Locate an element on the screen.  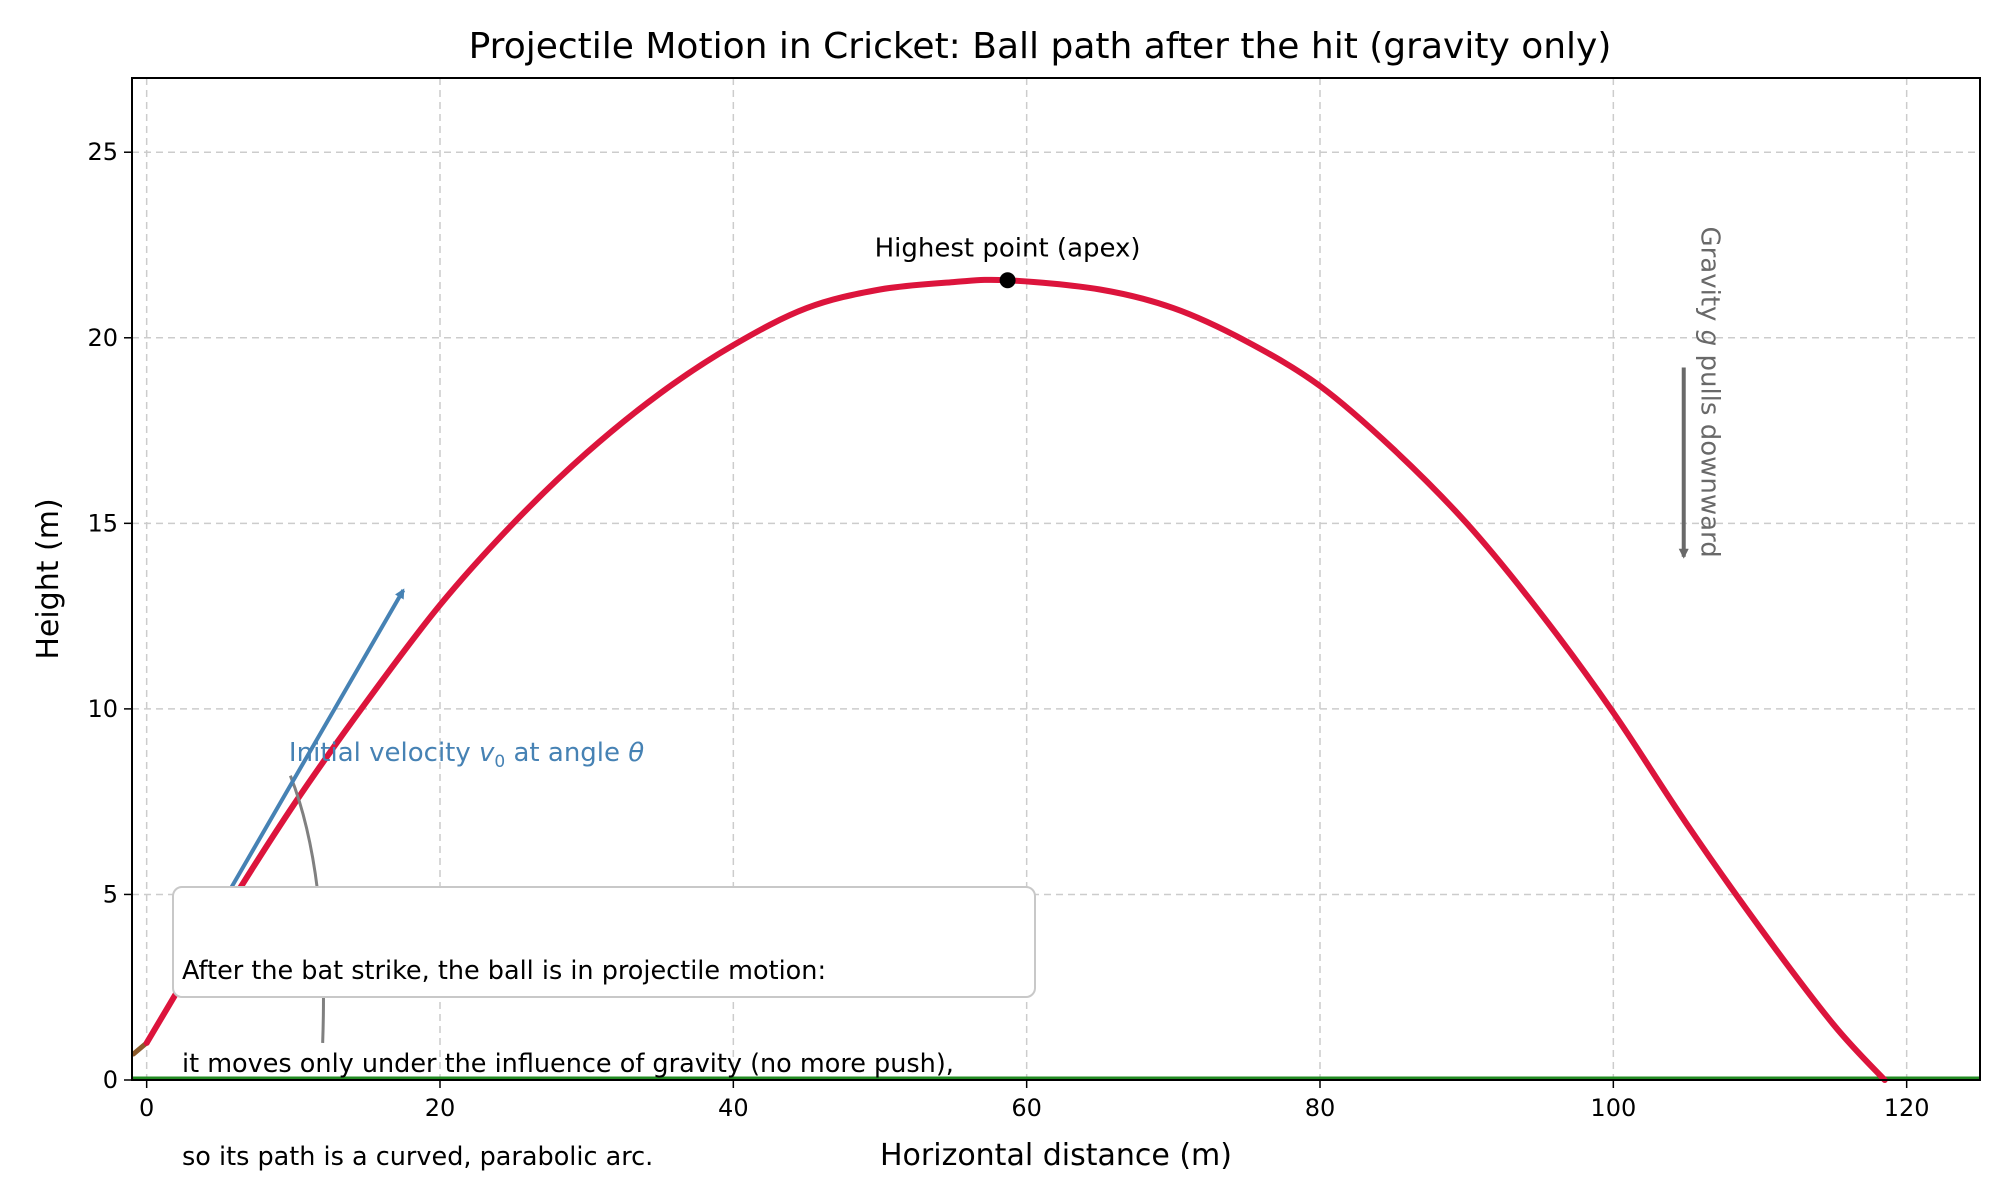
velocity-label: Initial velocity v0 at angle θ is located at coordinates (466, 755).